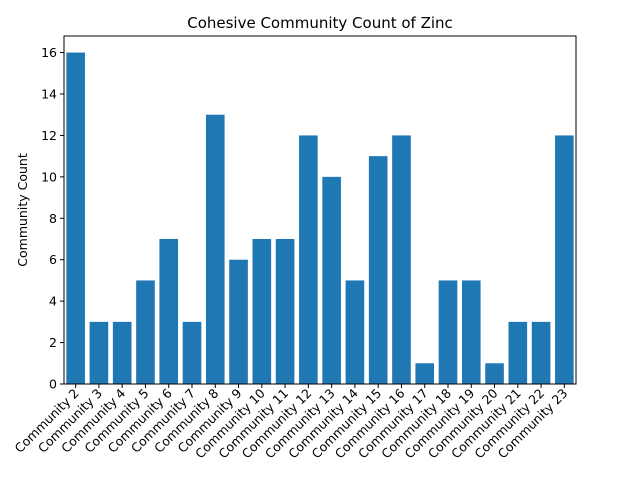 This screenshot has width=640, height=480. What do you see at coordinates (53, 259) in the screenshot?
I see `y-tick-label: 6` at bounding box center [53, 259].